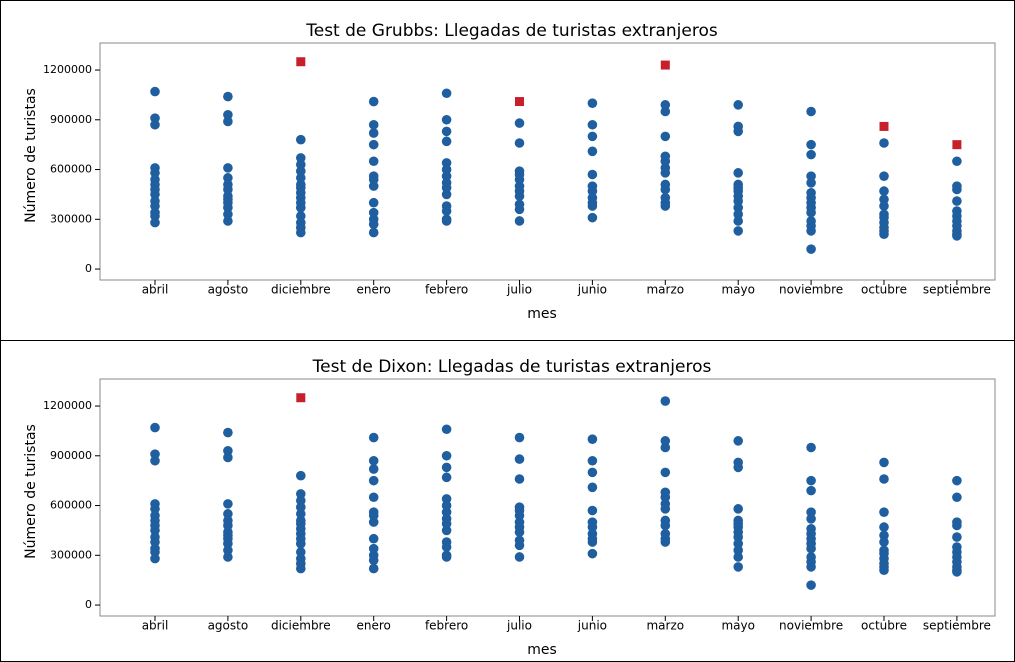  What do you see at coordinates (67, 69) in the screenshot?
I see `y-tick-label: 1200000` at bounding box center [67, 69].